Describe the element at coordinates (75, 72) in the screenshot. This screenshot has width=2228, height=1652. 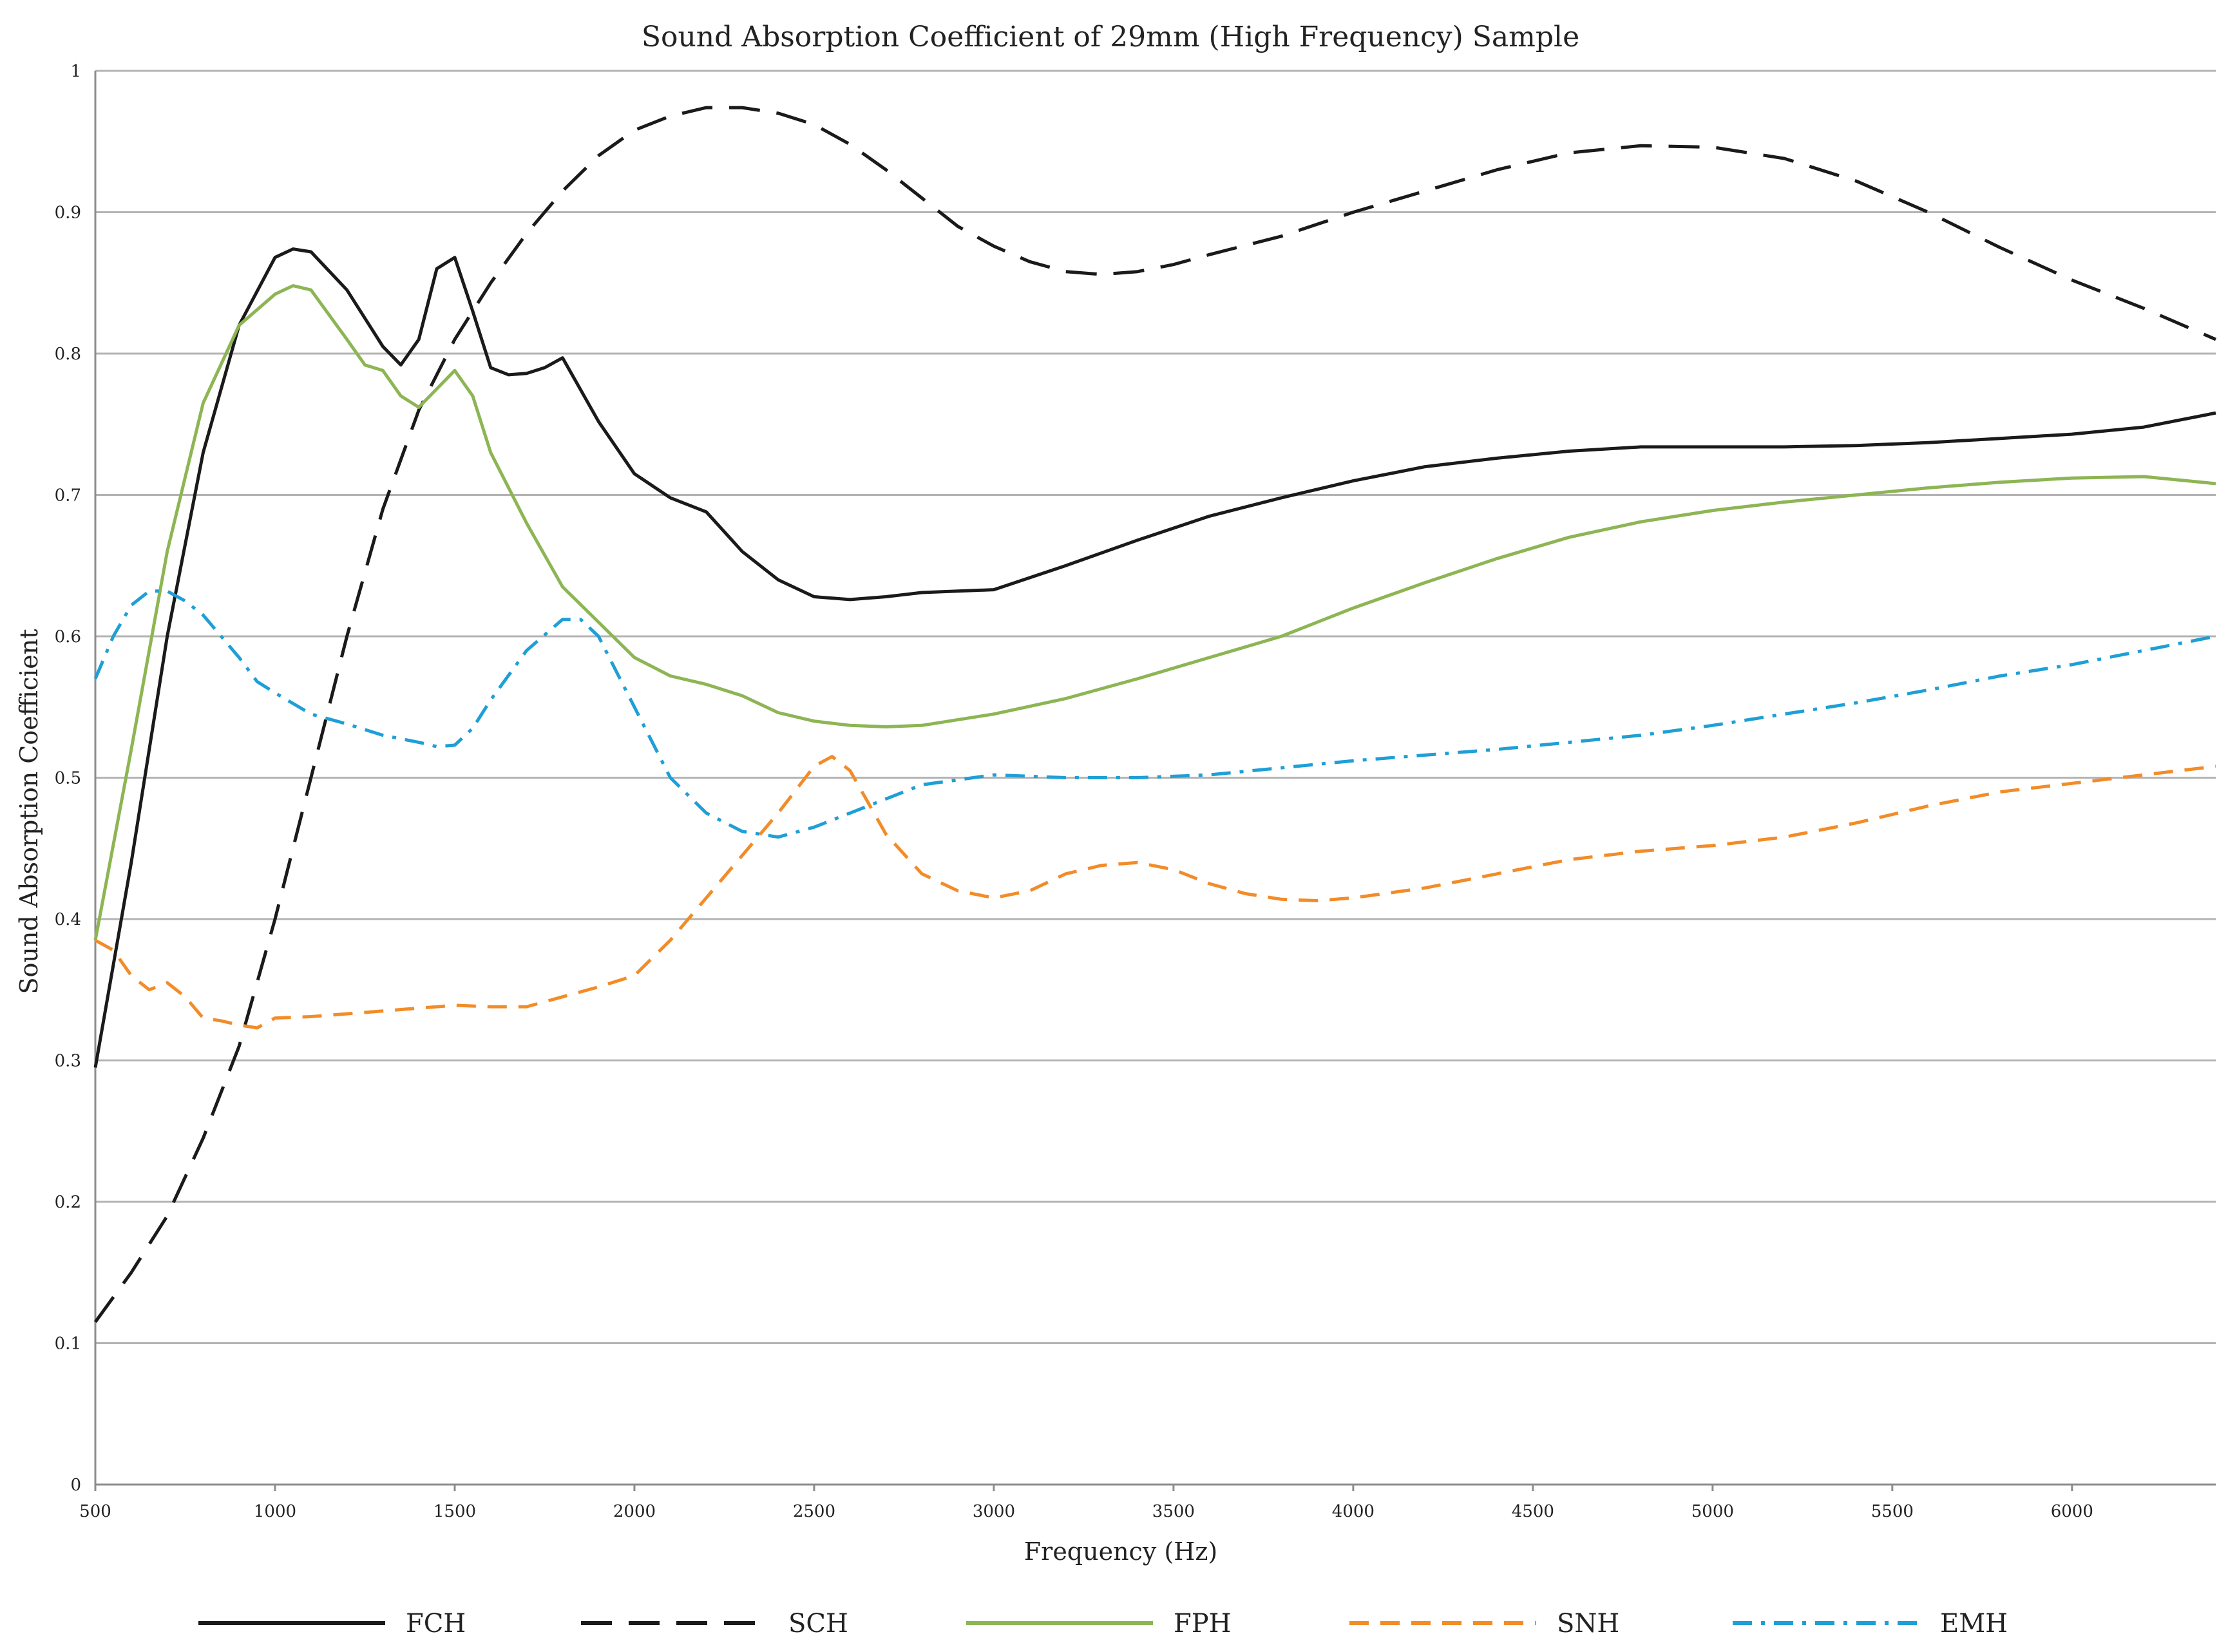
I see `y-tick-label: 1` at that location.